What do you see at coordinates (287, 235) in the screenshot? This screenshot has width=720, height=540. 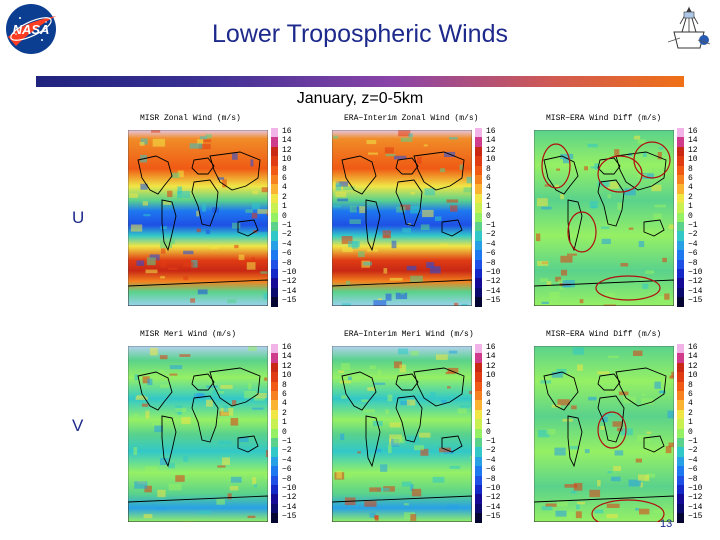 I see `colorbar-label: −2` at bounding box center [287, 235].